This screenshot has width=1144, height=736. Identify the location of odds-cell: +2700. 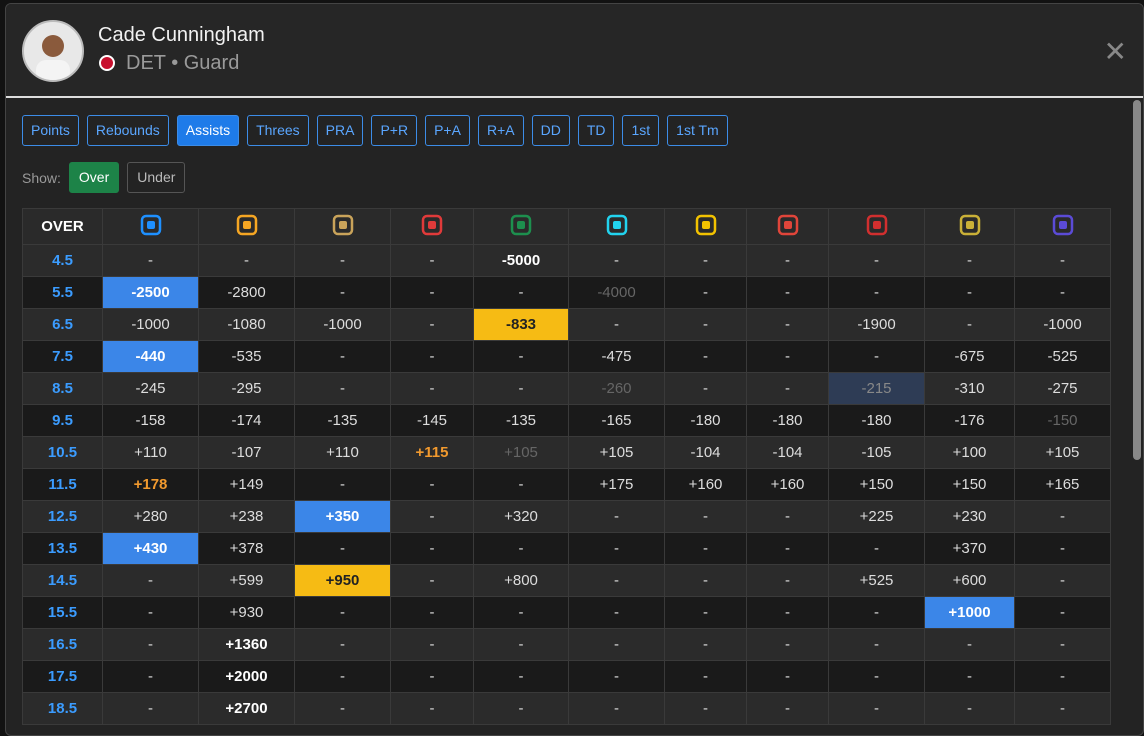
(246, 708).